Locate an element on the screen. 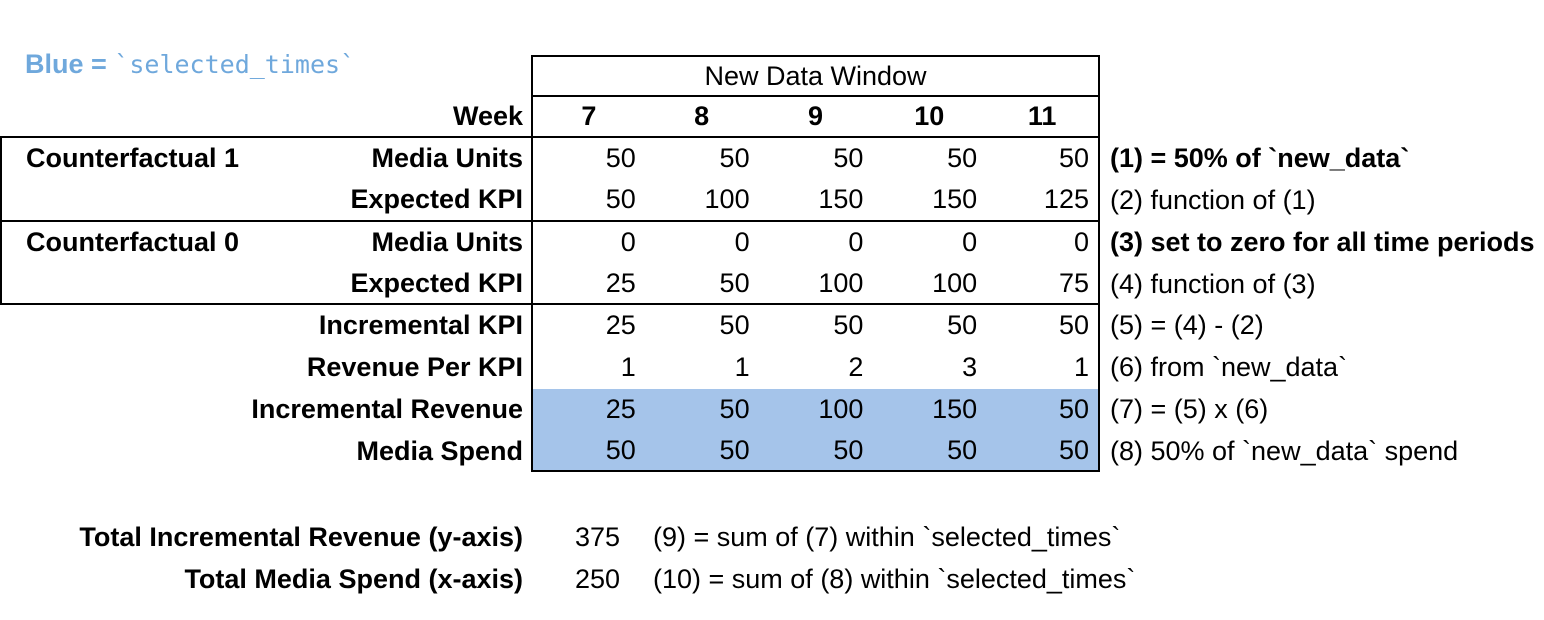  row-label-cell: Incremental Revenue is located at coordinates (265, 410).